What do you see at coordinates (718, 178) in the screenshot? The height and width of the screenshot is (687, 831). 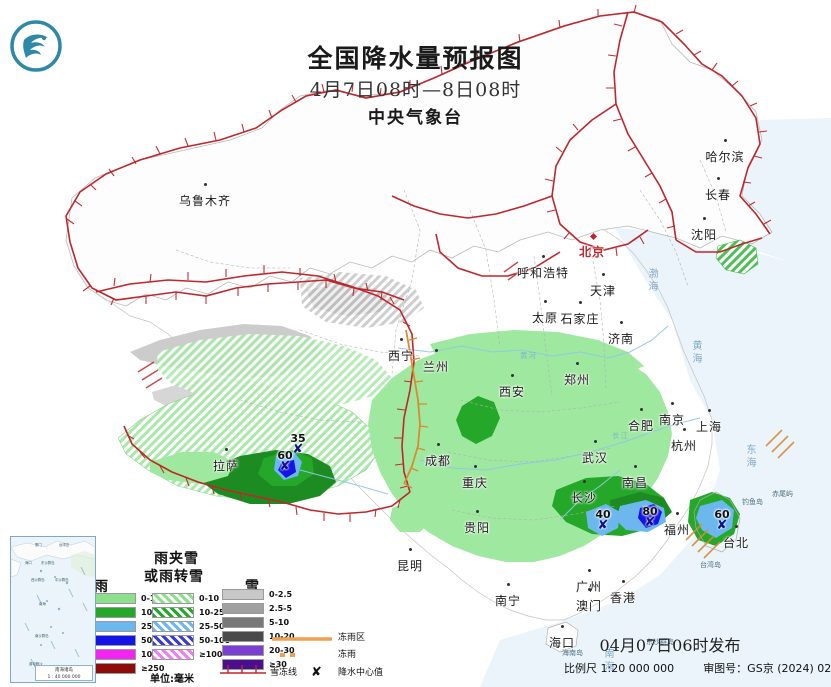 I see `city-marker-changchun` at bounding box center [718, 178].